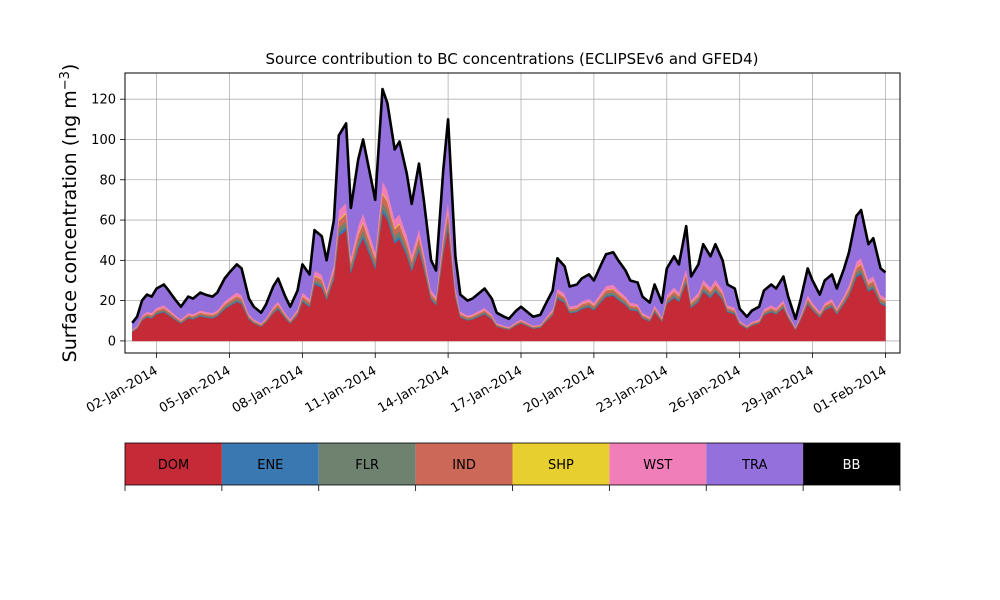 Image resolution: width=1000 pixels, height=600 pixels. I want to click on y-tick-label: 60, so click(107, 221).